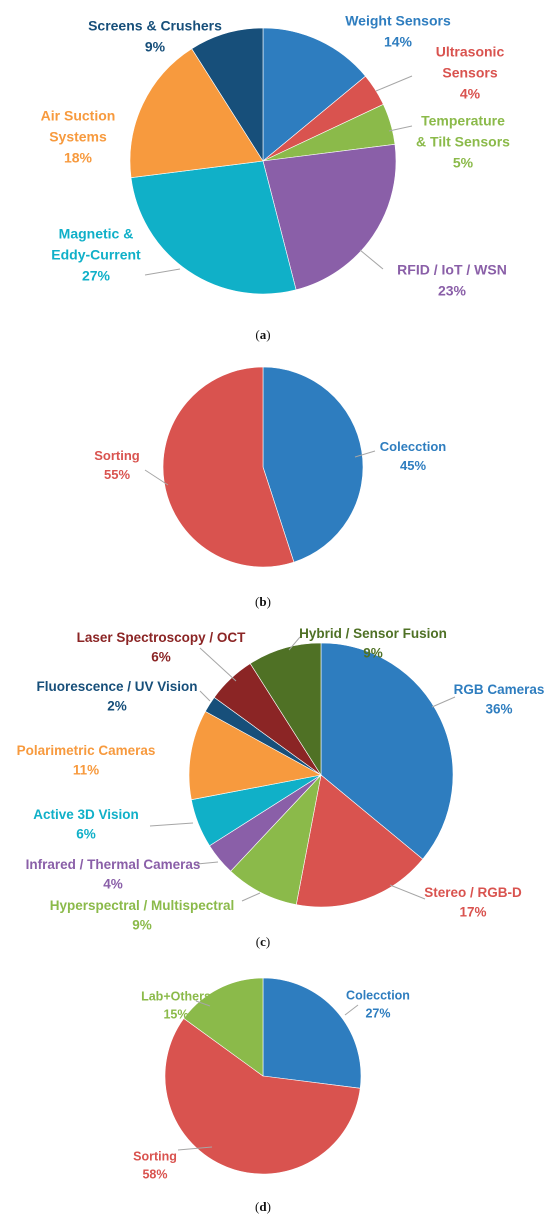 The width and height of the screenshot is (550, 1226). What do you see at coordinates (312, 1033) in the screenshot?
I see `pie-4-slice-colecction` at bounding box center [312, 1033].